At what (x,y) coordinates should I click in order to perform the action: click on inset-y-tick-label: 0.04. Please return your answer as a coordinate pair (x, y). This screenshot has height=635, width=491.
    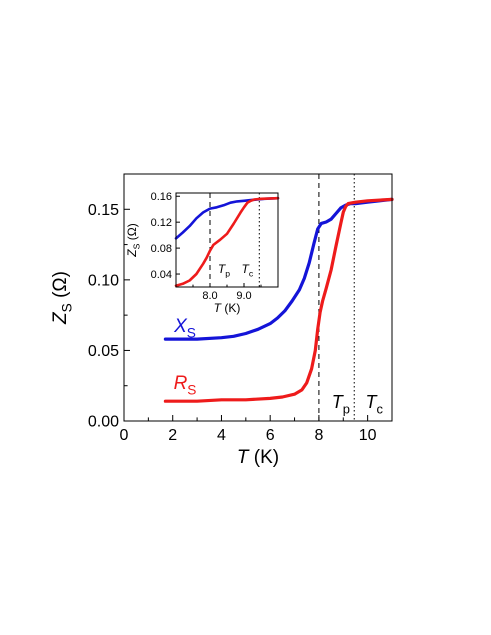
    Looking at the image, I should click on (161, 275).